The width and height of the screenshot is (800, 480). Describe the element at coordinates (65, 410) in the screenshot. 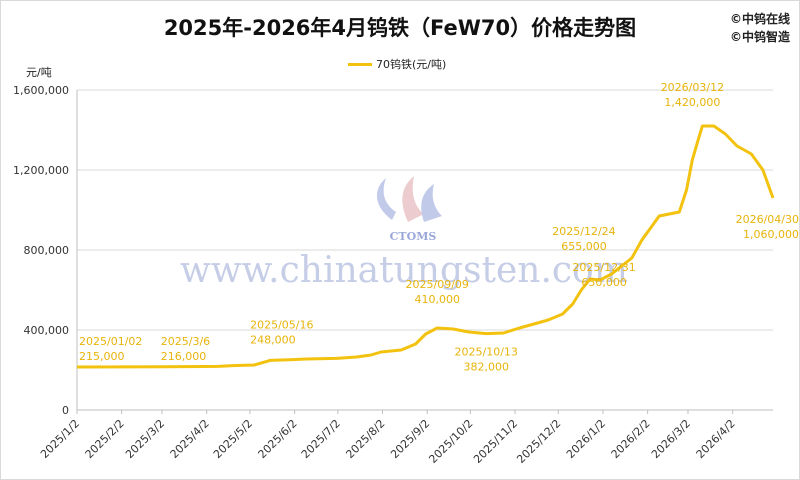

I see `y-tick-label: 0` at that location.